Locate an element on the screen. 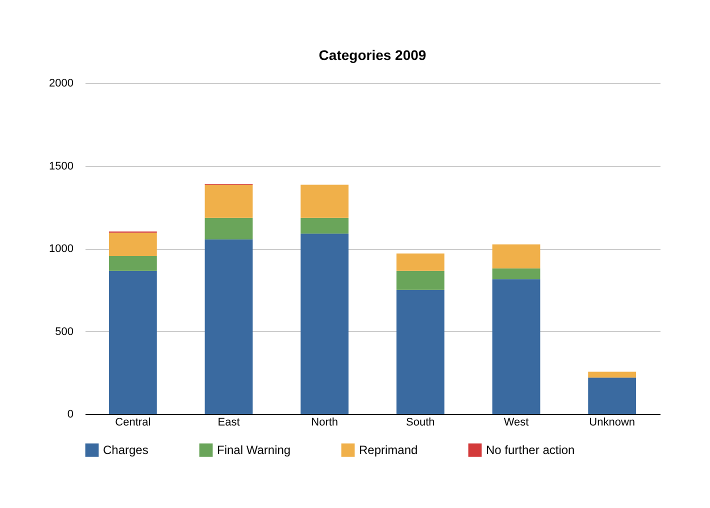  y-tick-label: 2000 is located at coordinates (61, 84).